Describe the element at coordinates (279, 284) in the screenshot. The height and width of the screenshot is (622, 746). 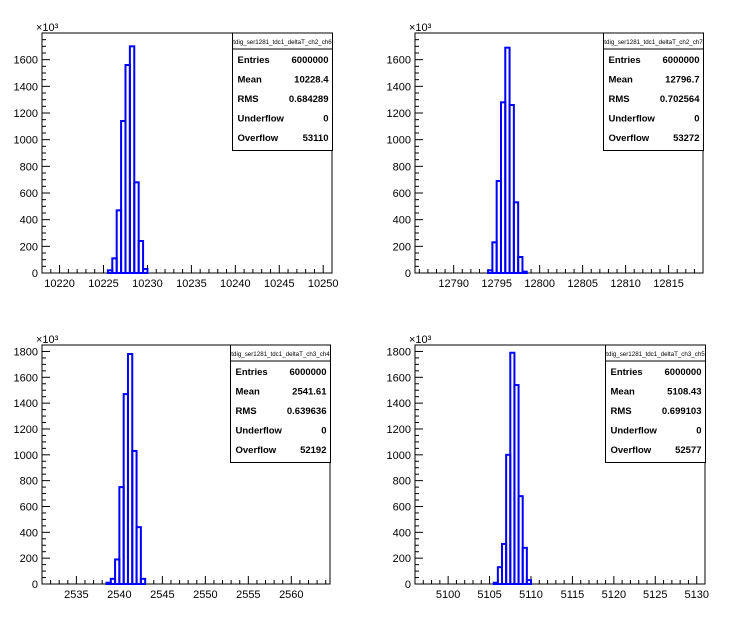
I see `x-tick-label: 10245` at that location.